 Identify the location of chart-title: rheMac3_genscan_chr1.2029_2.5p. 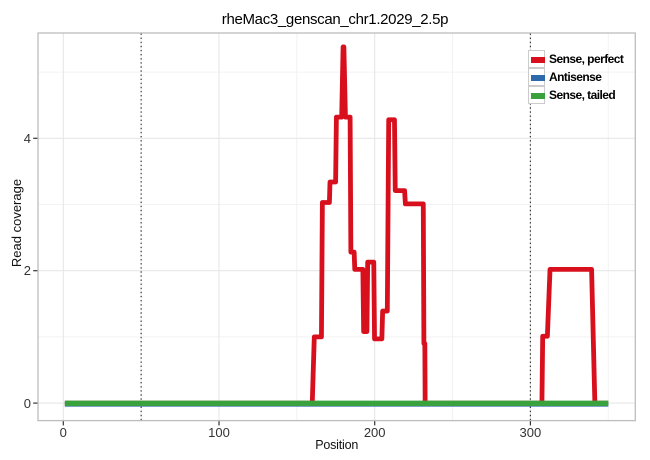
(335, 19).